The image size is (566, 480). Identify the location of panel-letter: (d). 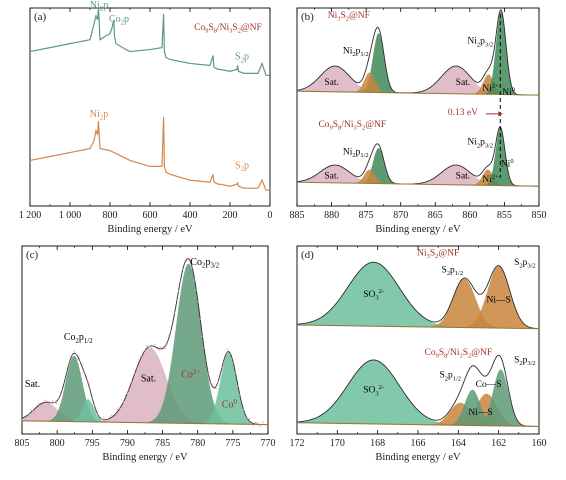
(307, 255).